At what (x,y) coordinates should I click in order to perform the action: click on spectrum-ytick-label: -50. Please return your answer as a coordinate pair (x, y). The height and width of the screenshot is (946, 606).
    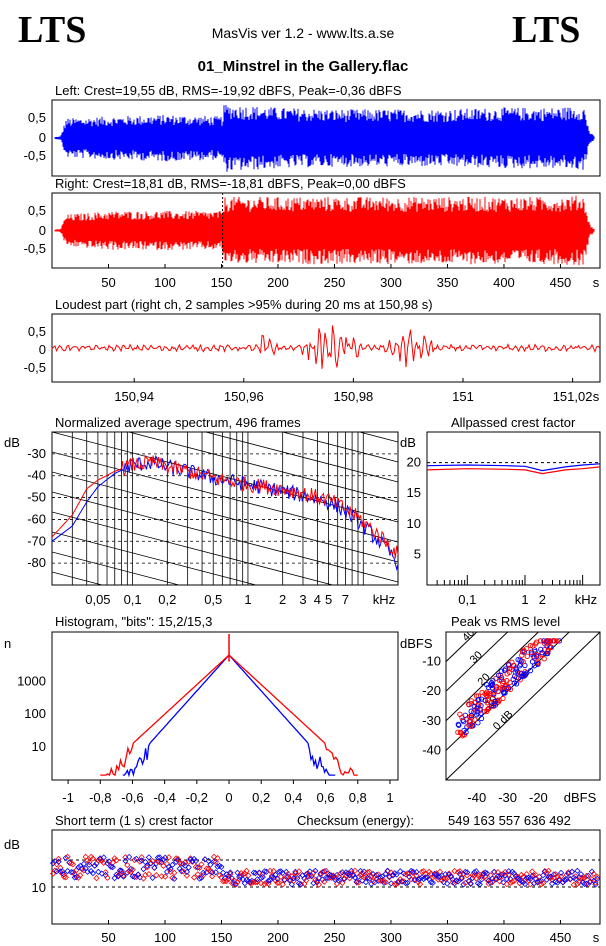
    Looking at the image, I should click on (36, 497).